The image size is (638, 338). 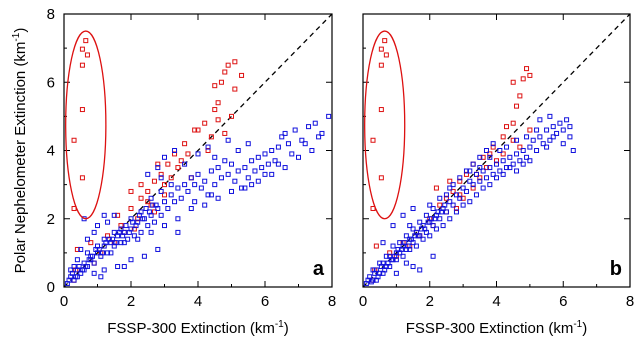 What do you see at coordinates (563, 301) in the screenshot?
I see `x-tick-label: 6` at bounding box center [563, 301].